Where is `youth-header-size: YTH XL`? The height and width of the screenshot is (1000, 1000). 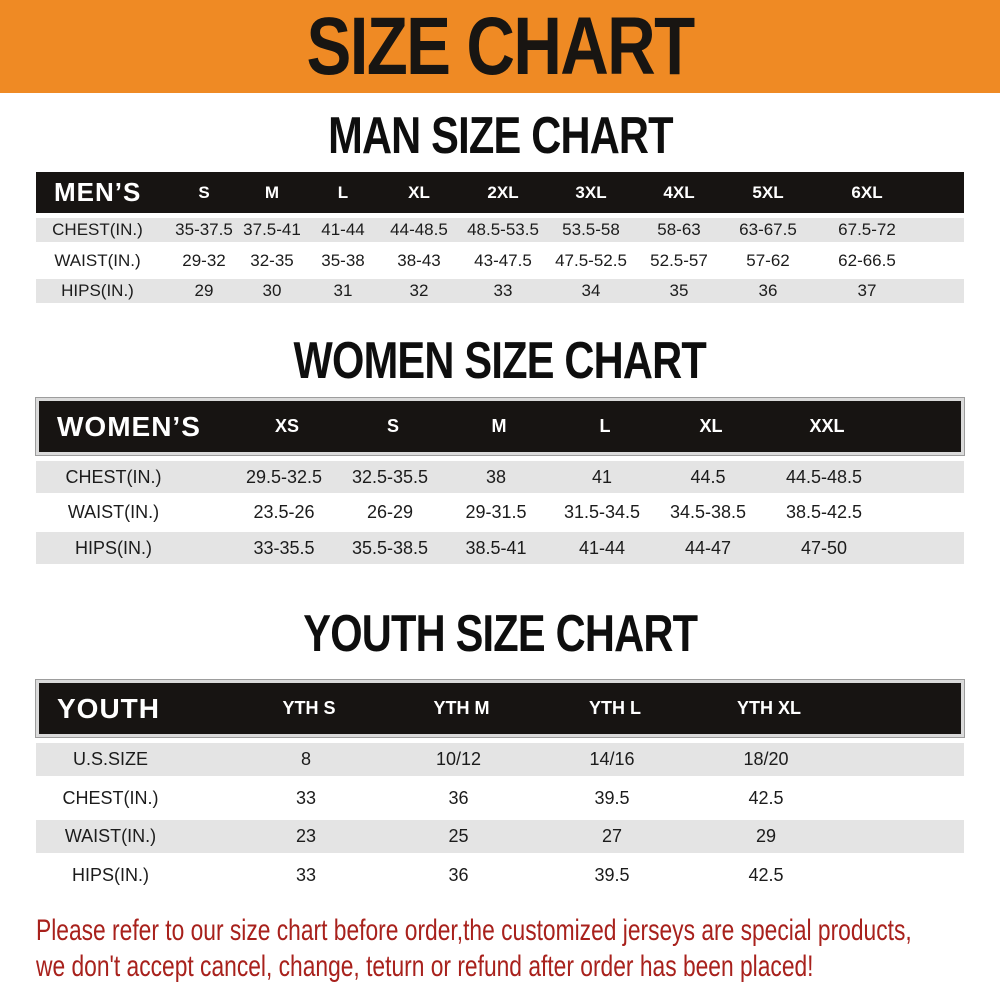 youth-header-size: YTH XL is located at coordinates (768, 708).